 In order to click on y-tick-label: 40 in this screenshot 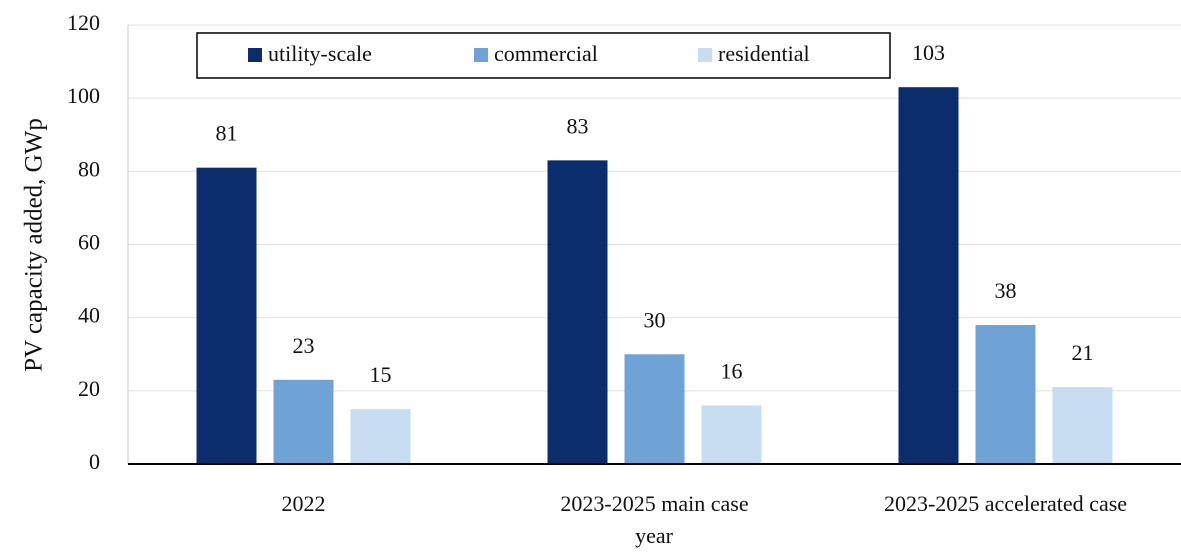, I will do `click(89, 315)`.